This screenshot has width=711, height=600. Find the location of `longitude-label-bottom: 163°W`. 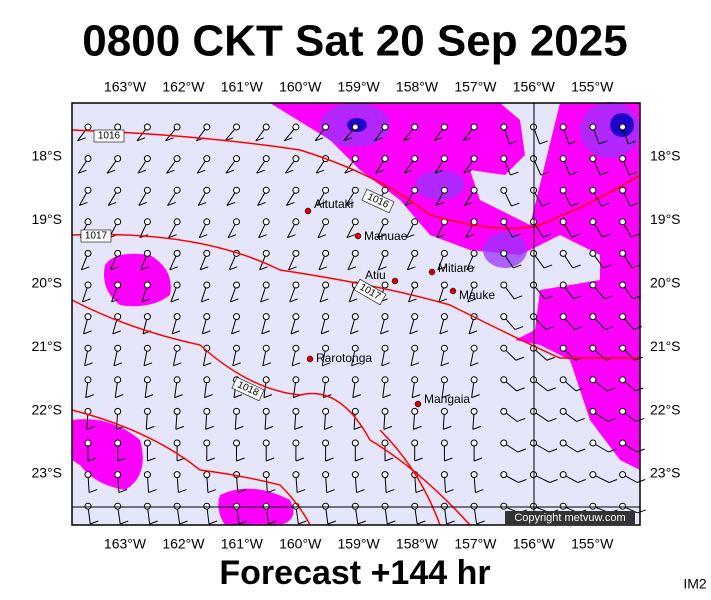

longitude-label-bottom: 163°W is located at coordinates (125, 544).